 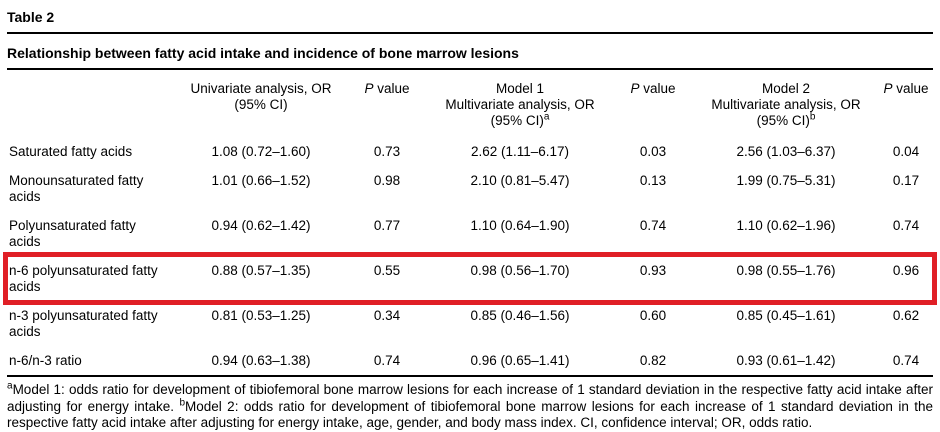 I want to click on cell-p-value-2: 0.13, so click(x=653, y=180).